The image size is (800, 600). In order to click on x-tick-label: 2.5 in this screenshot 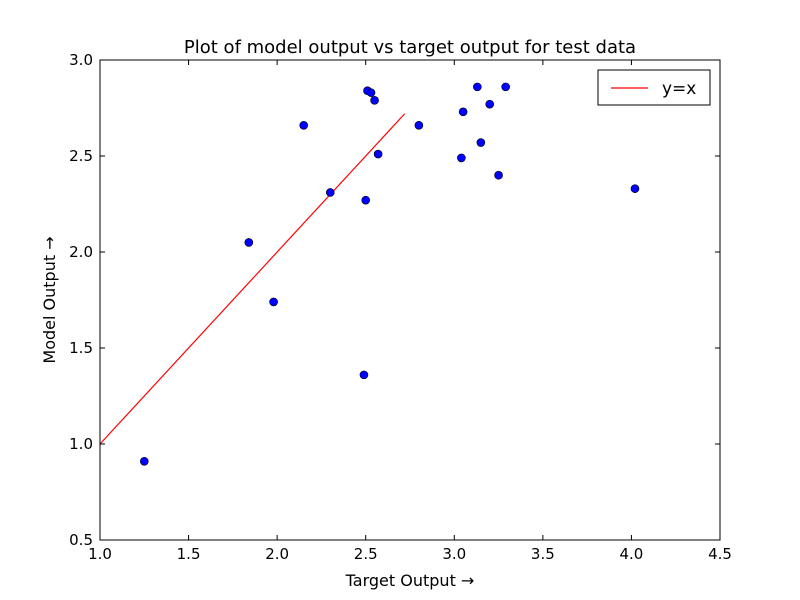, I will do `click(366, 554)`.